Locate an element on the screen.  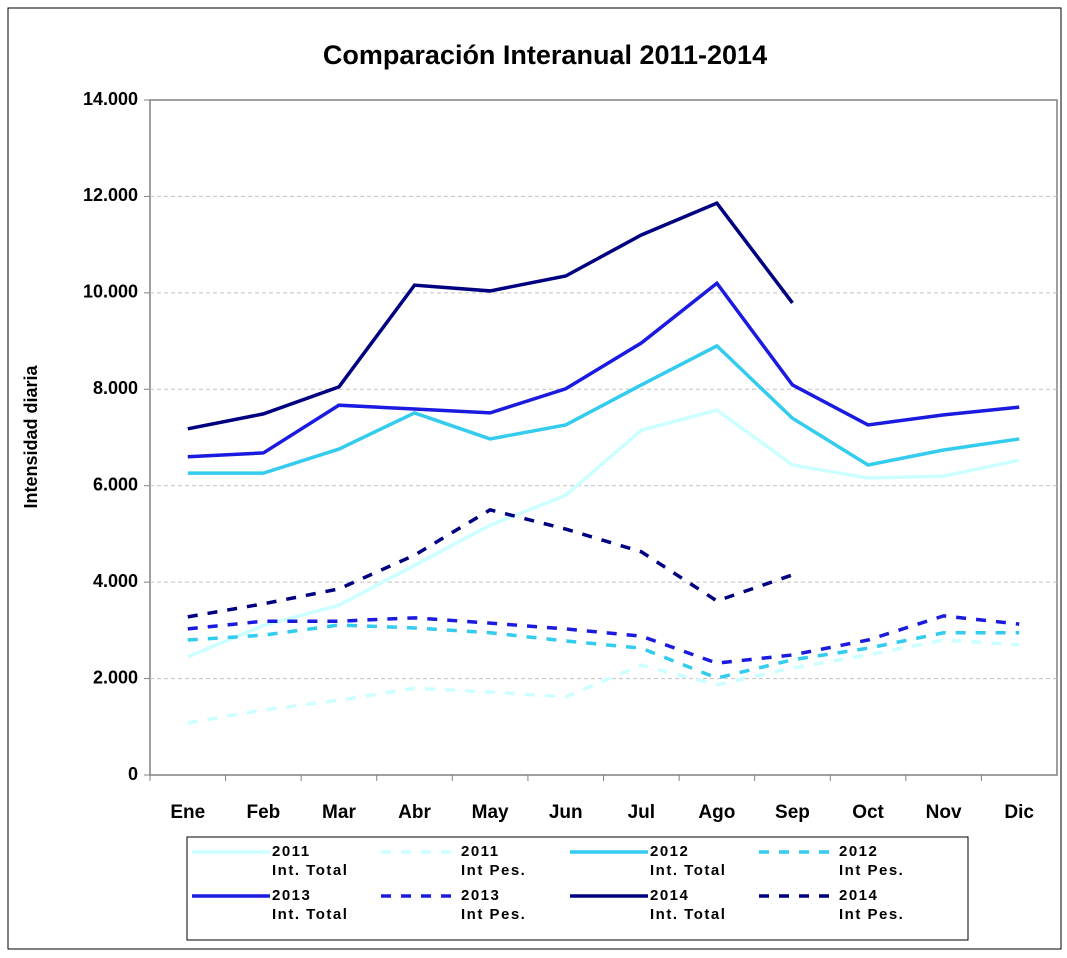
x-tick-label: Jul is located at coordinates (641, 812).